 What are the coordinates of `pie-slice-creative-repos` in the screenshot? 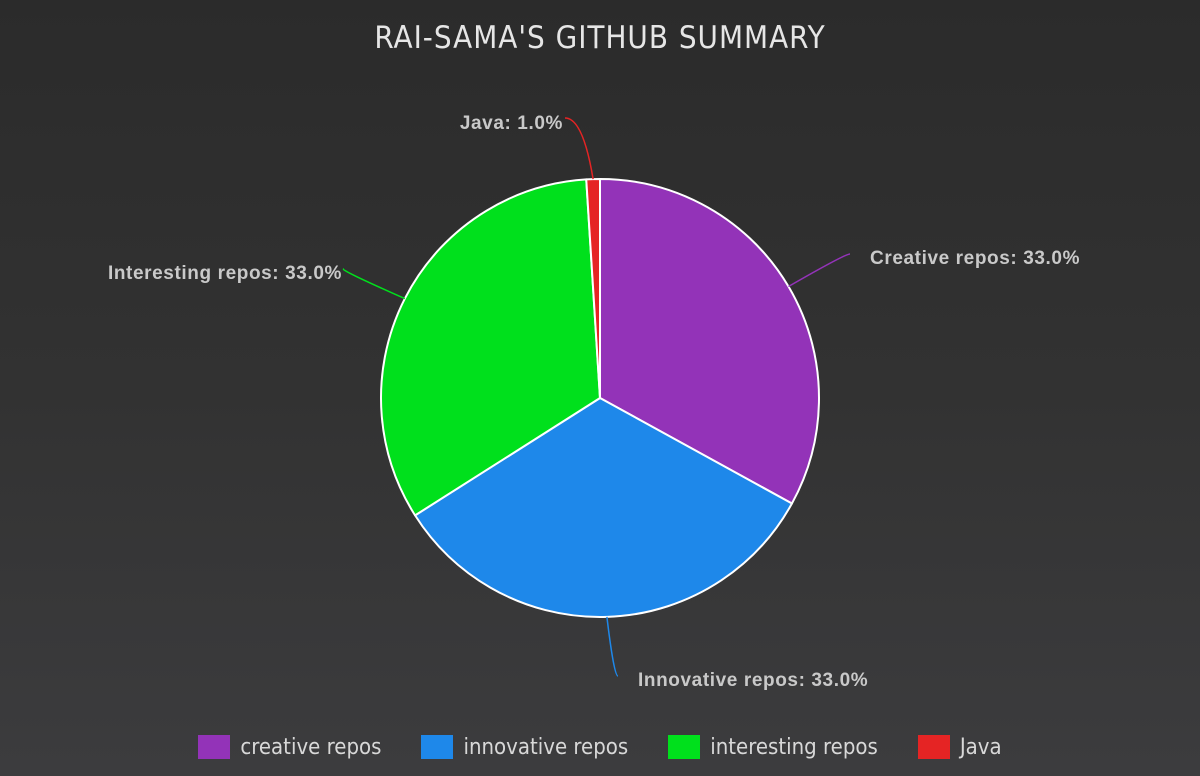 It's located at (709, 341).